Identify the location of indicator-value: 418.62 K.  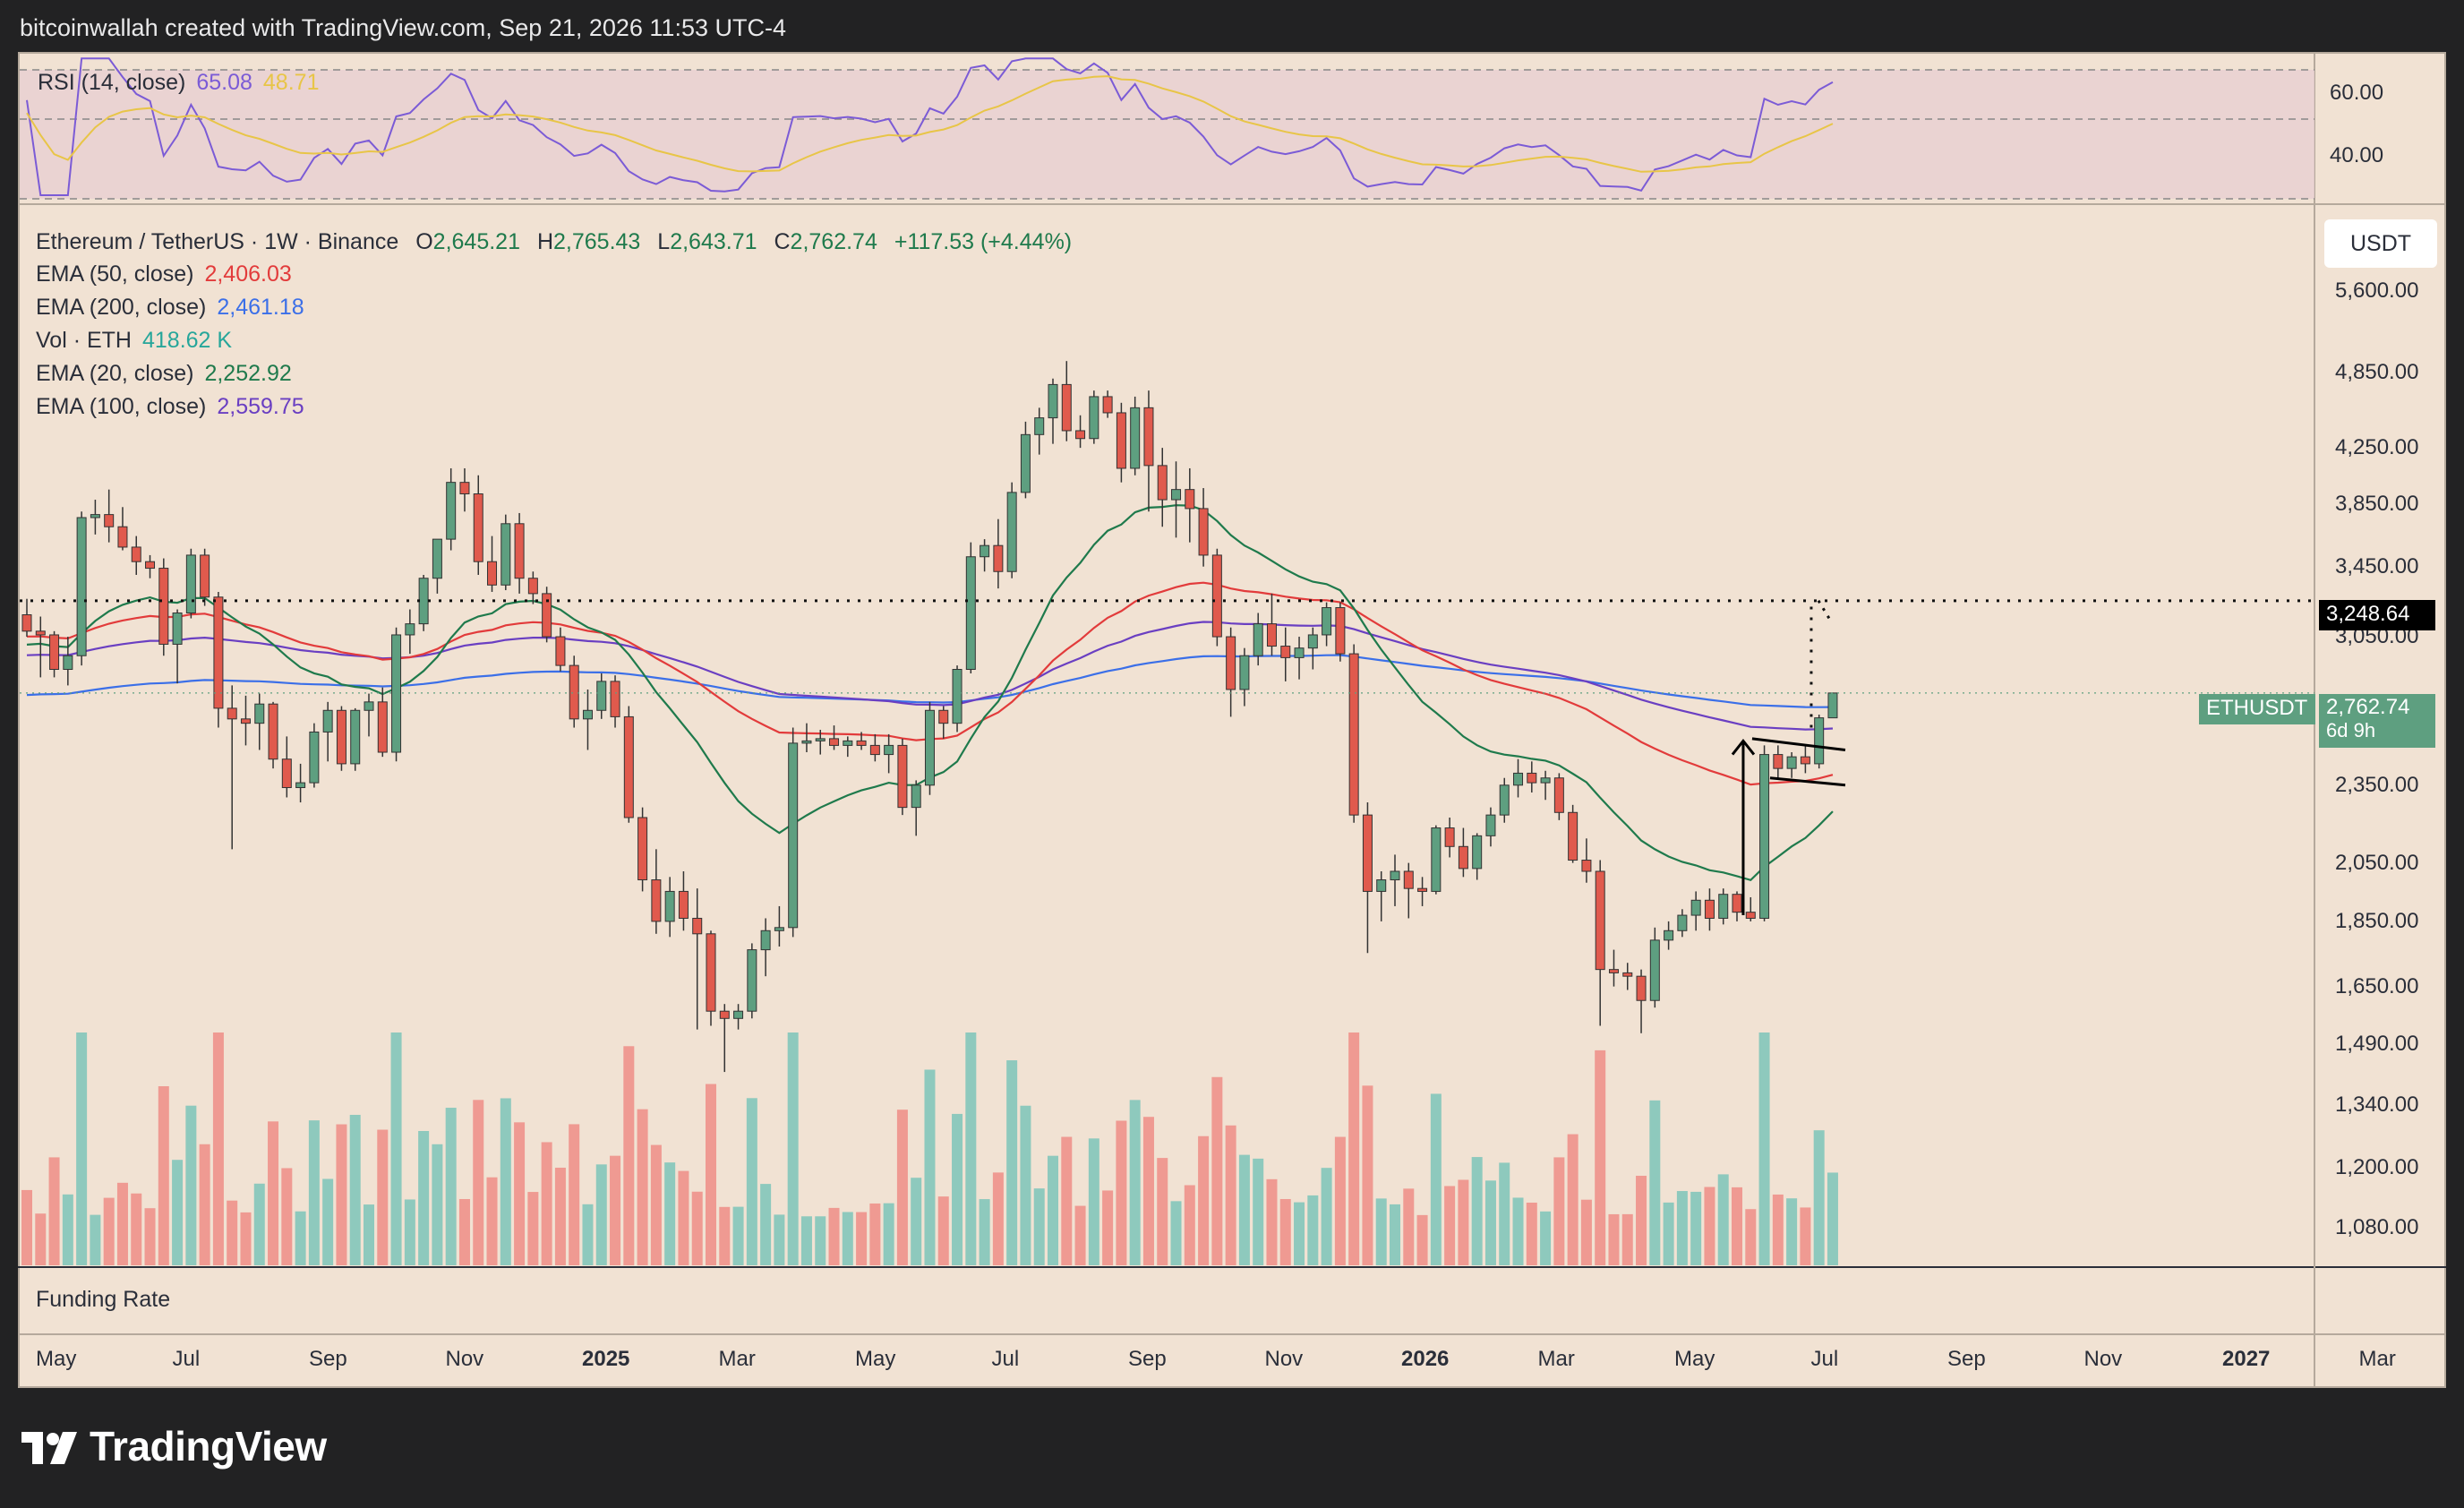
(187, 340).